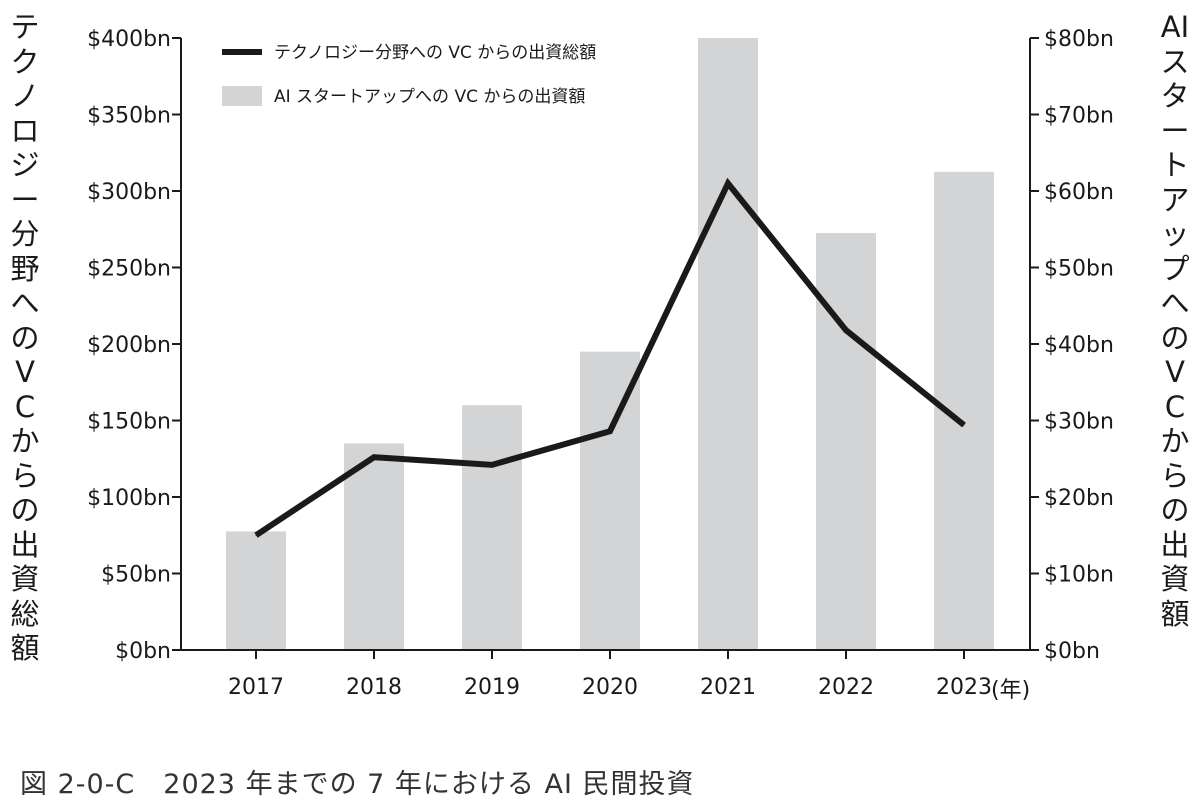 The image size is (1200, 807). Describe the element at coordinates (1011, 690) in the screenshot. I see `x-axis-unit: (年)` at that location.